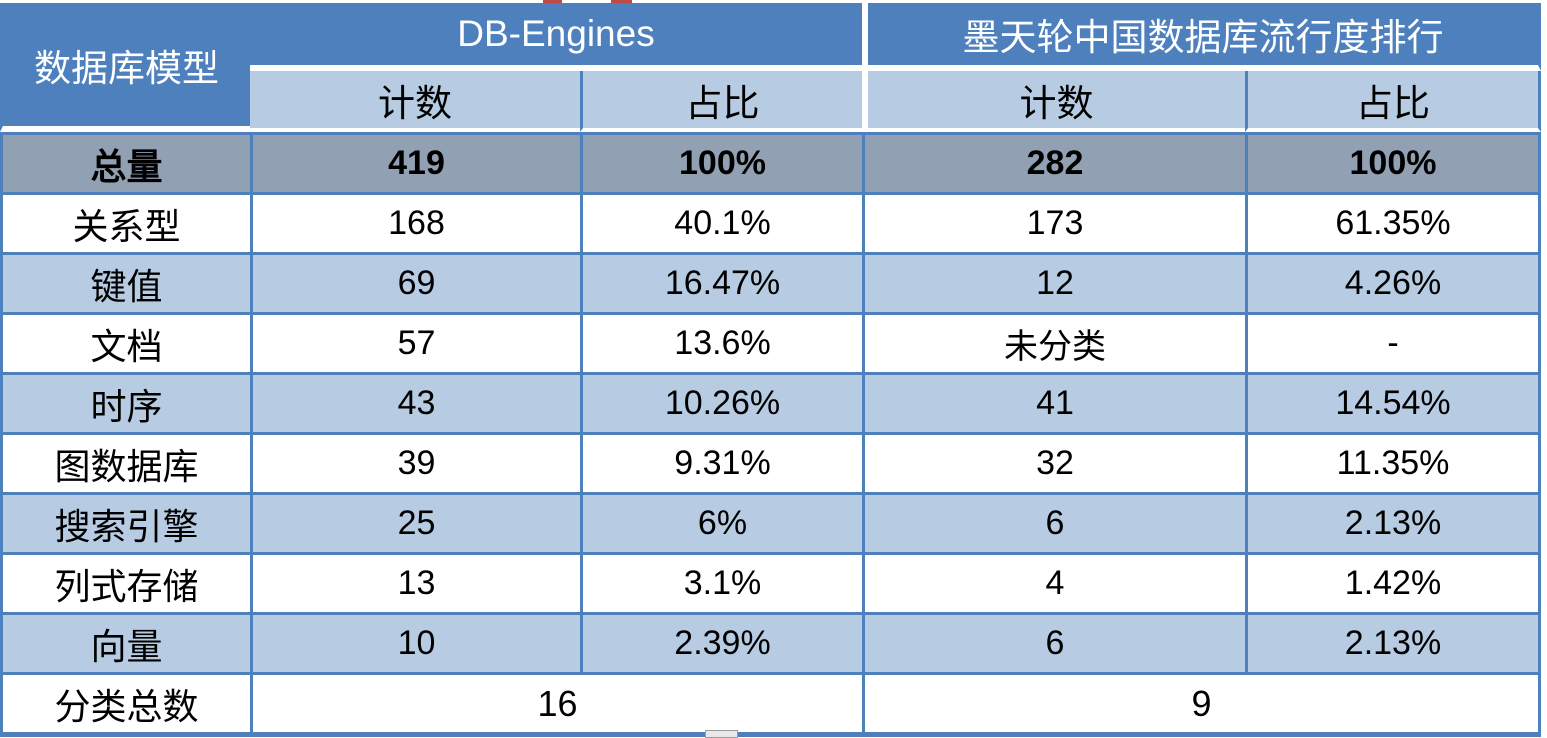 The width and height of the screenshot is (1547, 738). I want to click on cell-dbengines-share: 6%, so click(721, 522).